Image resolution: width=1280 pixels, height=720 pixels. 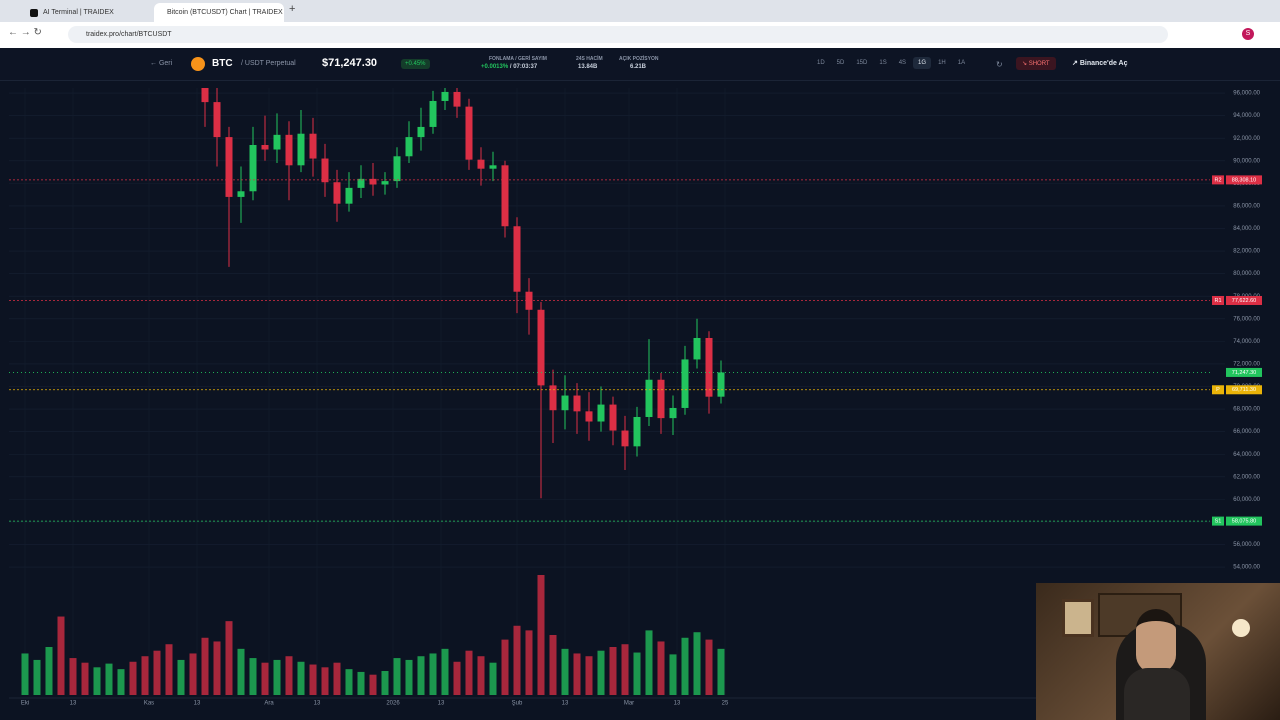 I want to click on tab: AI Terminal | TRAIDEX, so click(x=87, y=12).